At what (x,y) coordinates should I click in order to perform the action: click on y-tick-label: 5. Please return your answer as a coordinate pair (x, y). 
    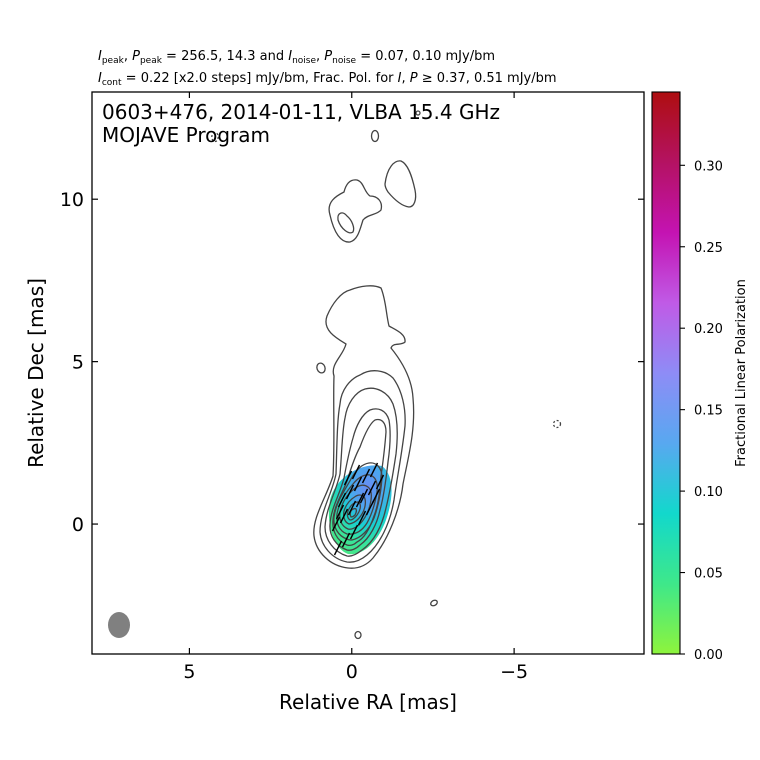
    Looking at the image, I should click on (78, 363).